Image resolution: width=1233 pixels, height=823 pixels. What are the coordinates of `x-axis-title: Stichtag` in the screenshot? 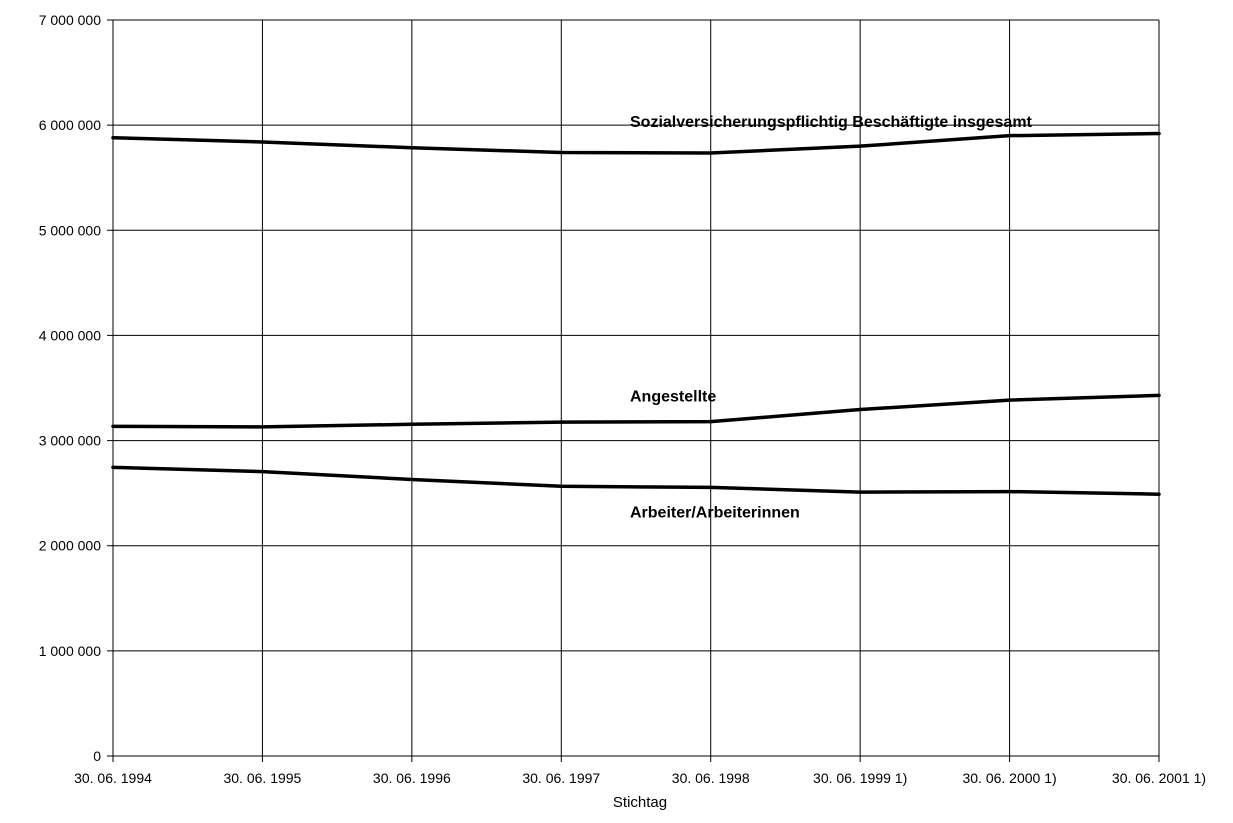 It's located at (640, 802).